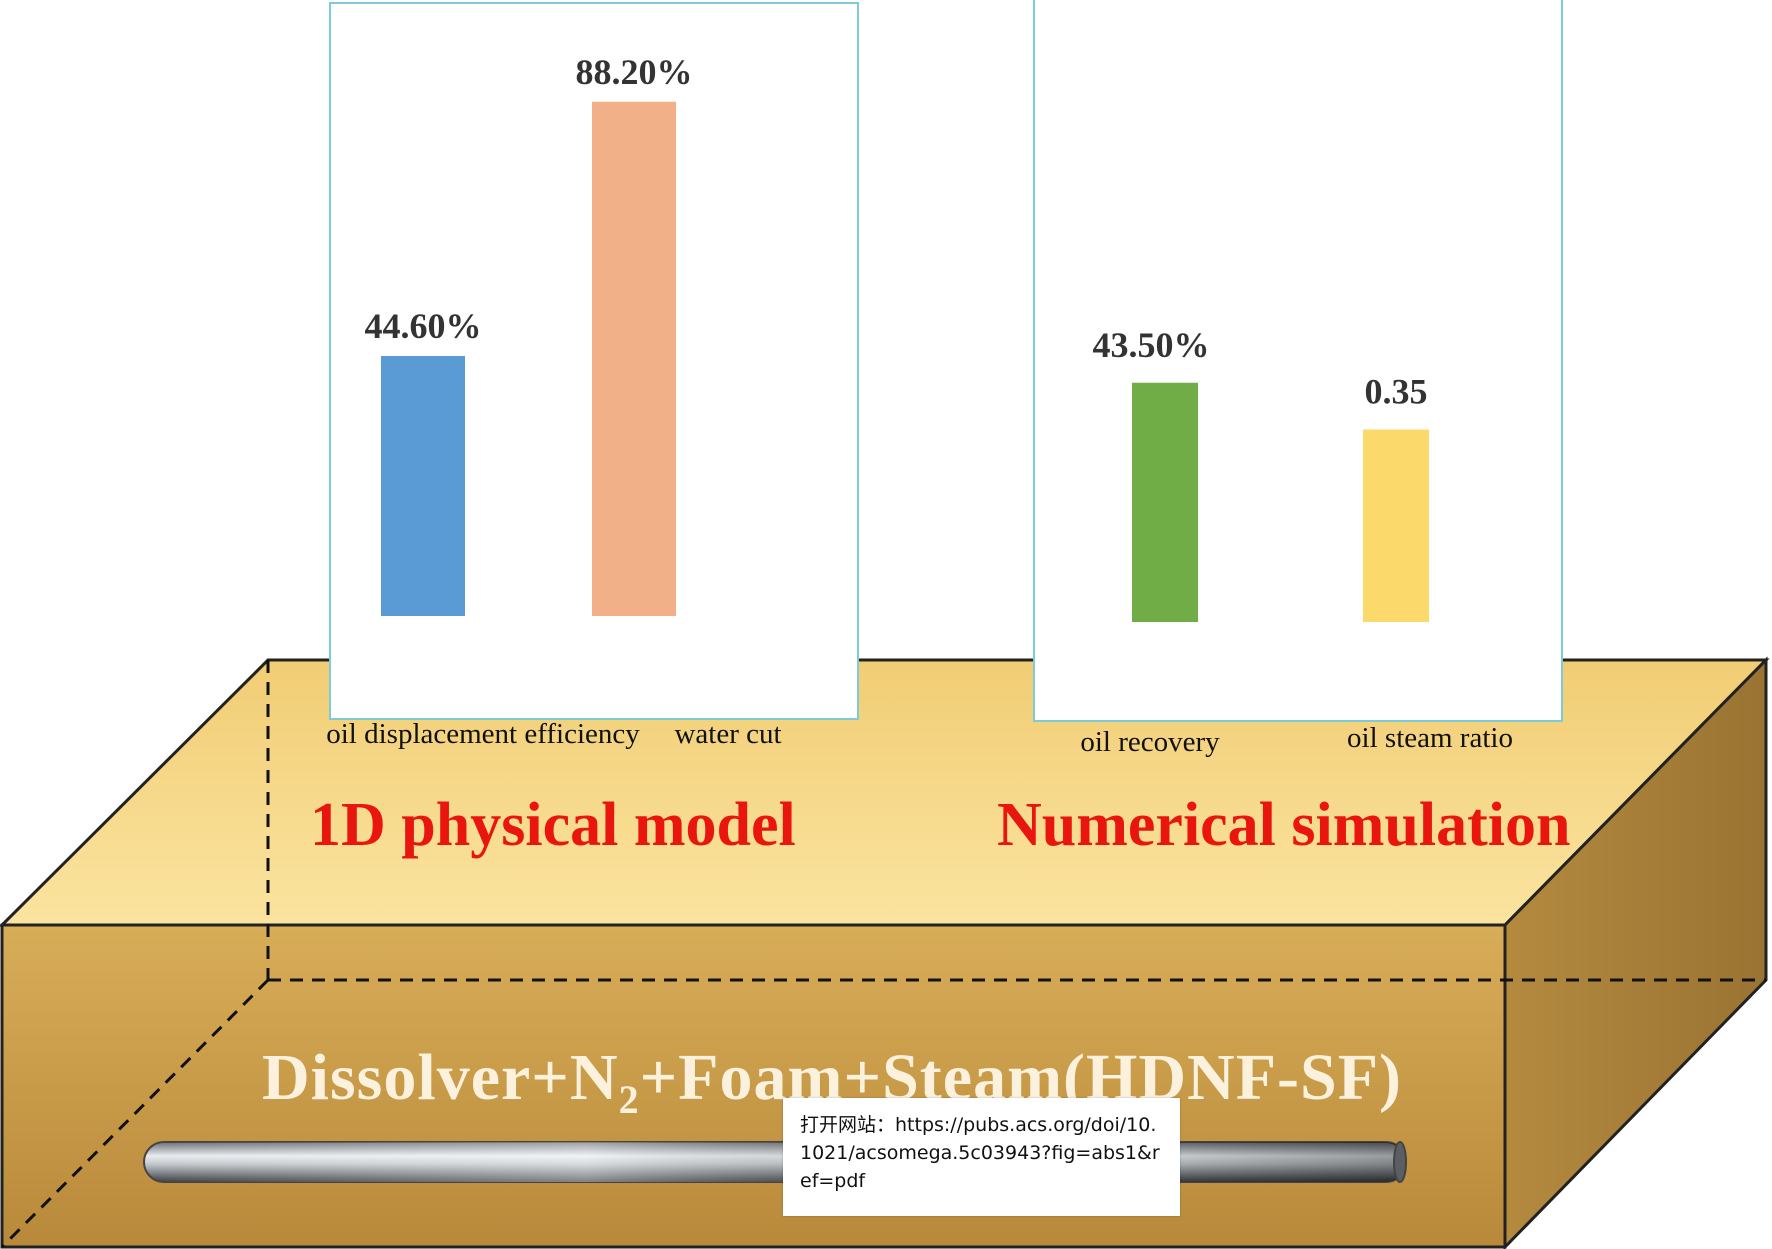  Describe the element at coordinates (1261, 473) in the screenshot. I see `numerical-simulation-bar-chart: 43.50% 0.35` at that location.